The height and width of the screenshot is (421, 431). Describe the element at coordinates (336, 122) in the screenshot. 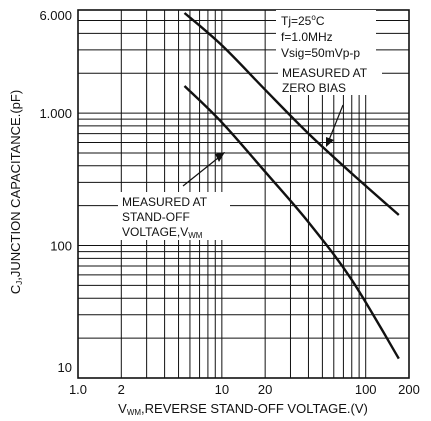

I see `zero-bias-arrow-line` at that location.